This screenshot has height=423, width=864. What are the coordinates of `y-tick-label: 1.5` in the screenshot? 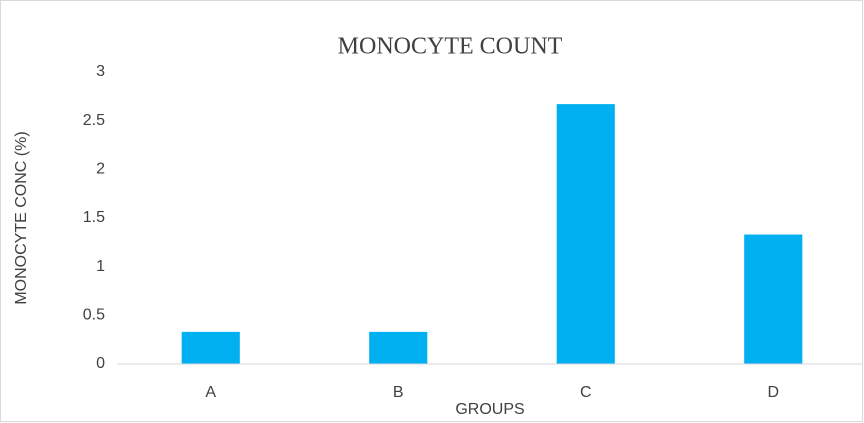 It's located at (94, 217).